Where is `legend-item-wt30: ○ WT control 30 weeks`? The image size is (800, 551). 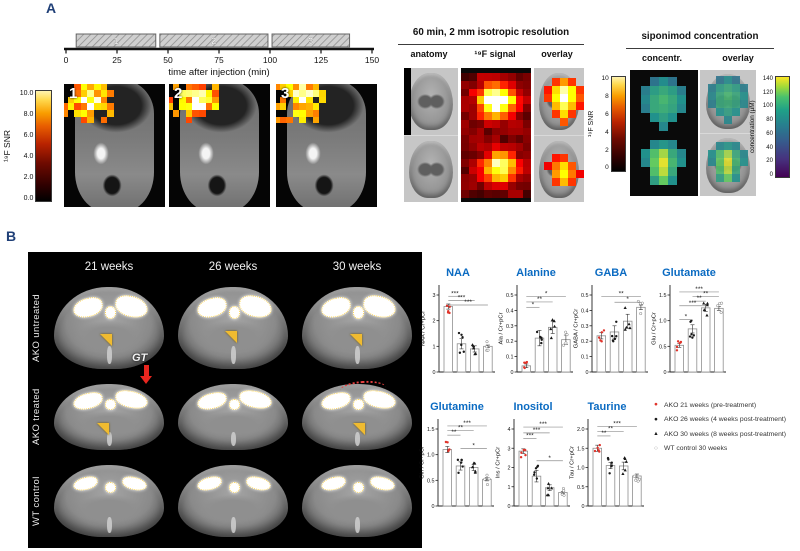
legend-item-wt30: ○ WT control 30 weeks is located at coordinates (719, 449).